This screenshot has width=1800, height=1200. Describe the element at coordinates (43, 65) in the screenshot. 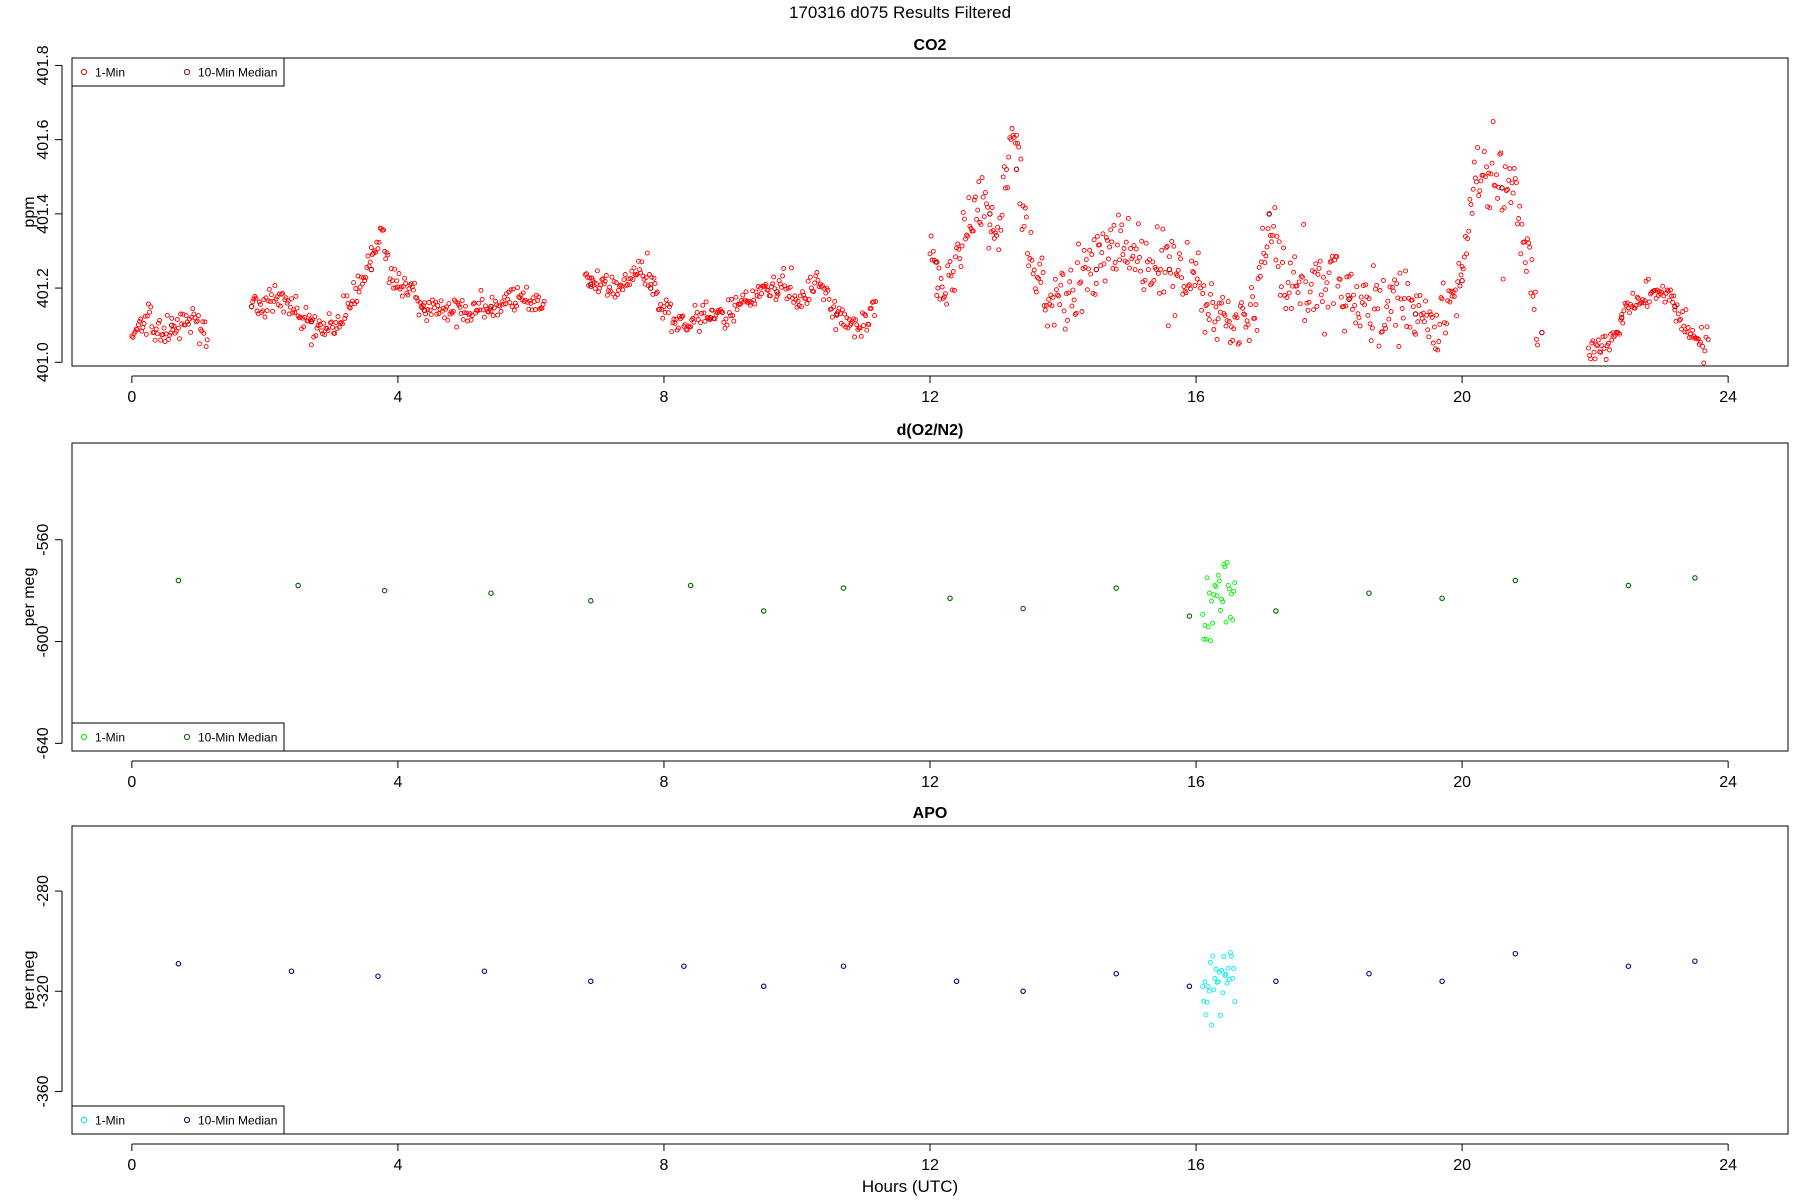

I see `y-tick-label: 401.8` at that location.